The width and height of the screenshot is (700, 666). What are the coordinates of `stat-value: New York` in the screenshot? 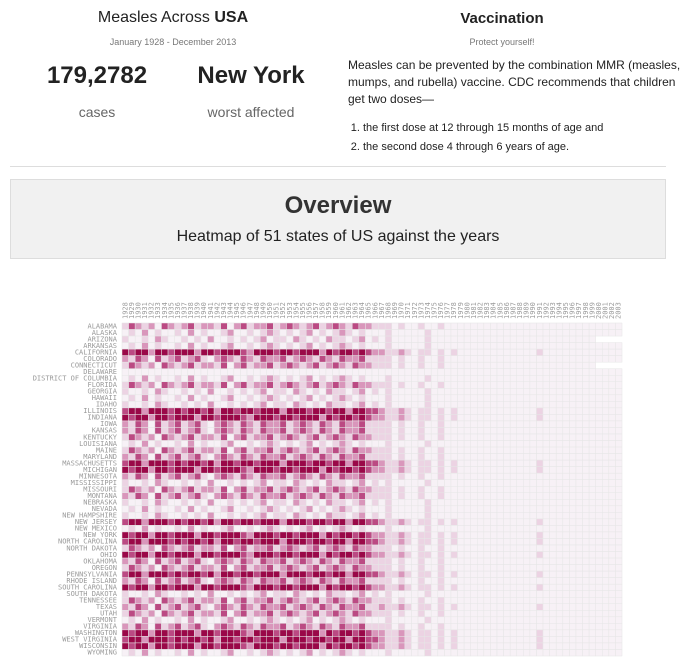 It's located at (251, 75).